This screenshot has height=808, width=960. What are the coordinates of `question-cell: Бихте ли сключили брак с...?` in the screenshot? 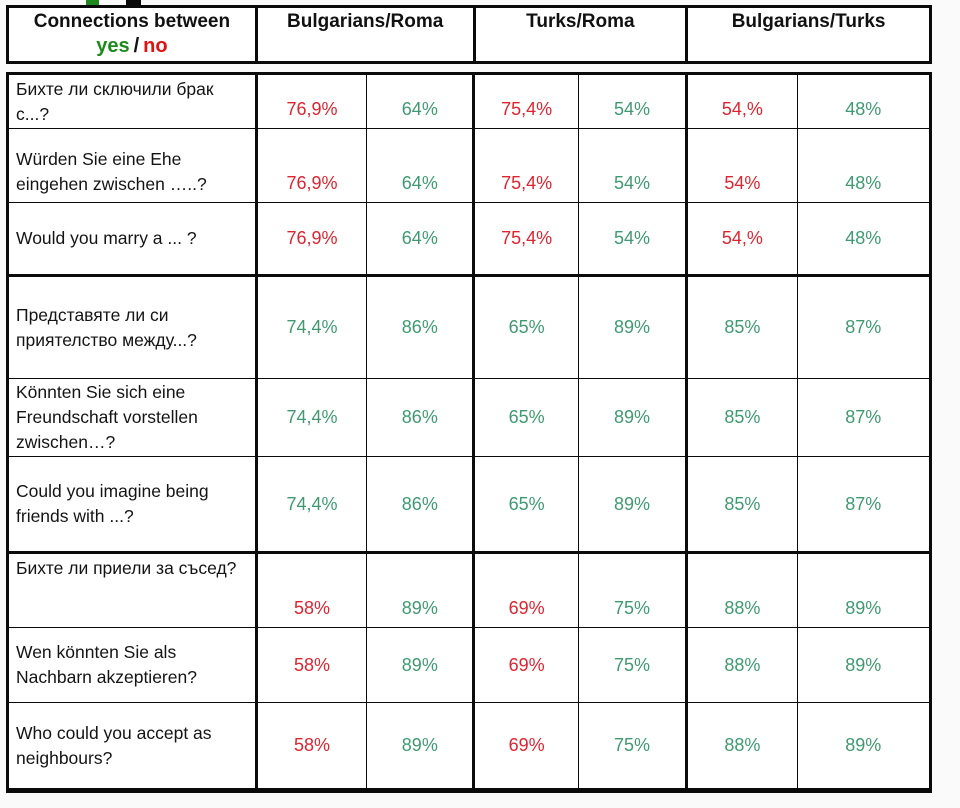 It's located at (132, 101).